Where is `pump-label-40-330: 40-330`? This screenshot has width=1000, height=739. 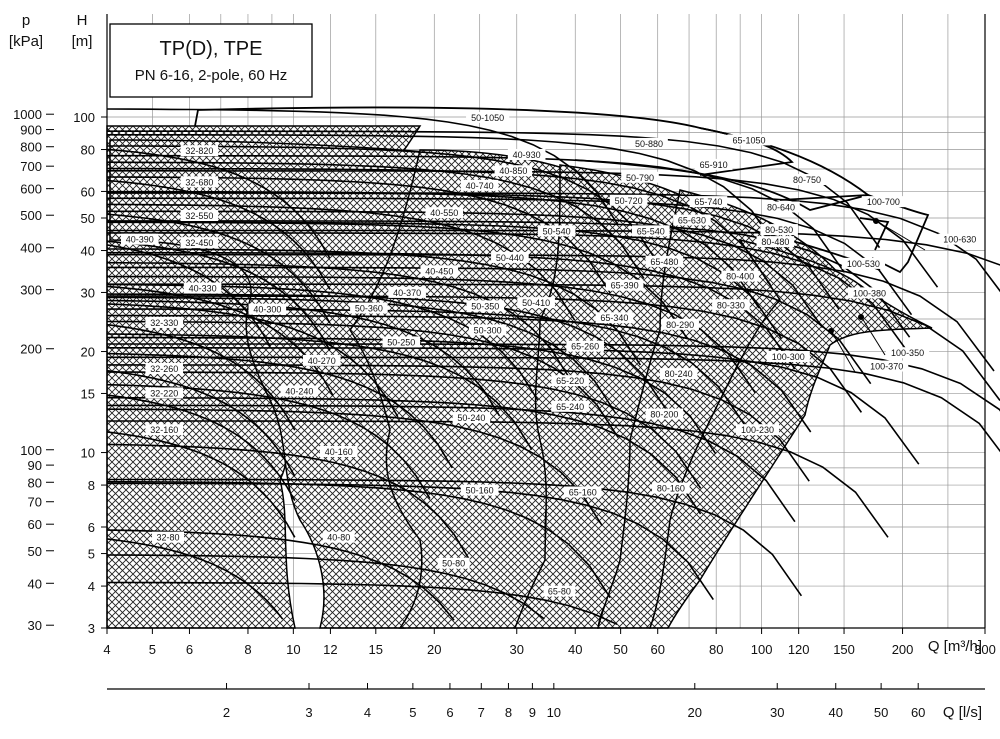
pump-label-40-330: 40-330 is located at coordinates (203, 289).